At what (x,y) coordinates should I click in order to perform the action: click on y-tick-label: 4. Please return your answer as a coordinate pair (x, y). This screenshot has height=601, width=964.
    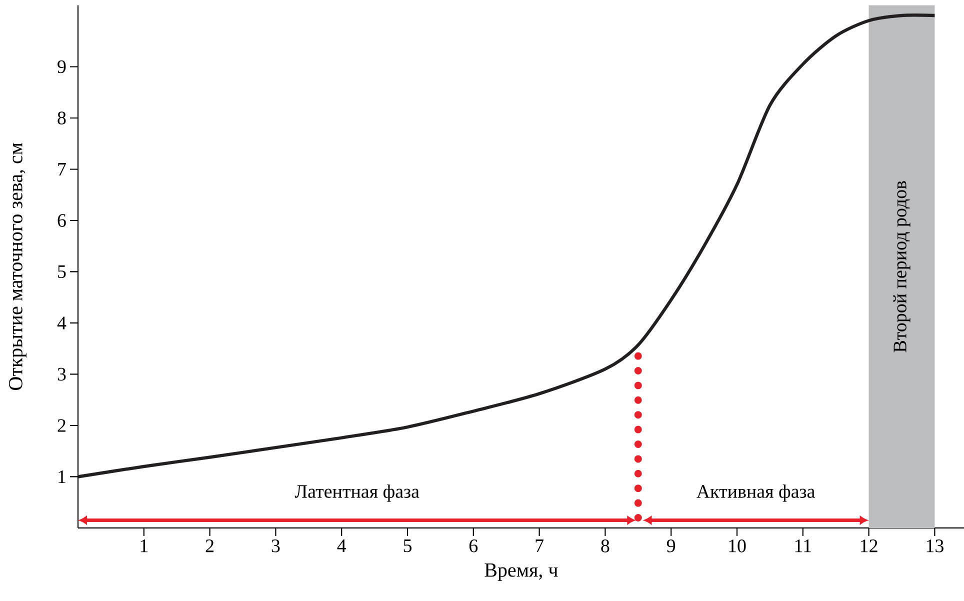
    Looking at the image, I should click on (61, 323).